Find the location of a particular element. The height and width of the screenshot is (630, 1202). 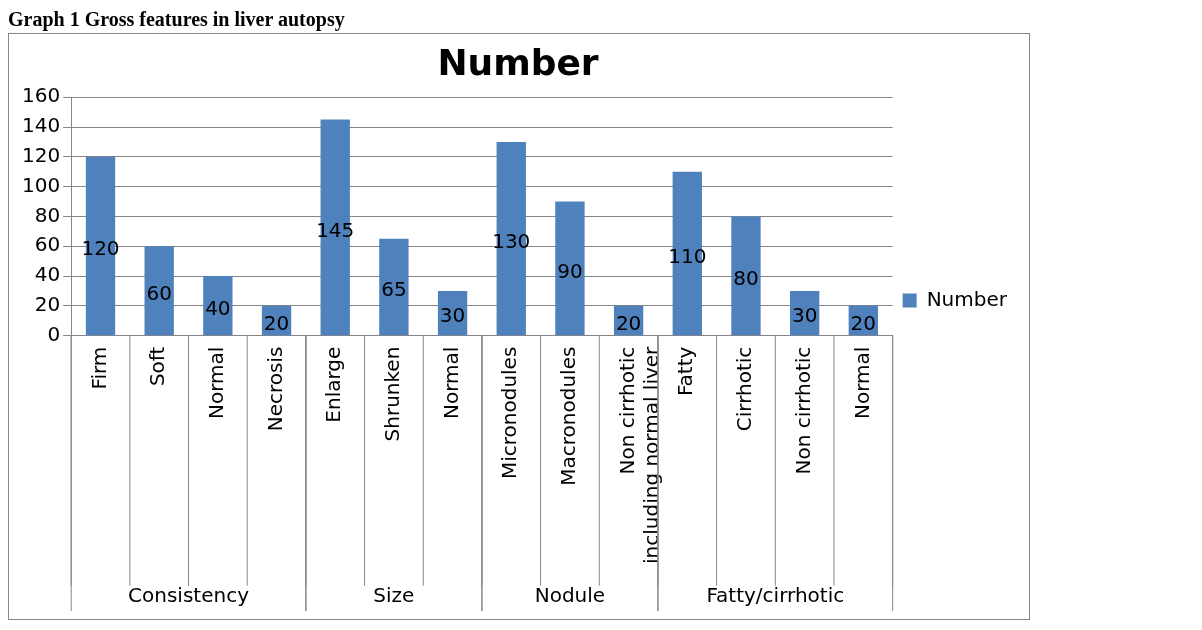

x-tick-label: Cirrhotic is located at coordinates (744, 389).